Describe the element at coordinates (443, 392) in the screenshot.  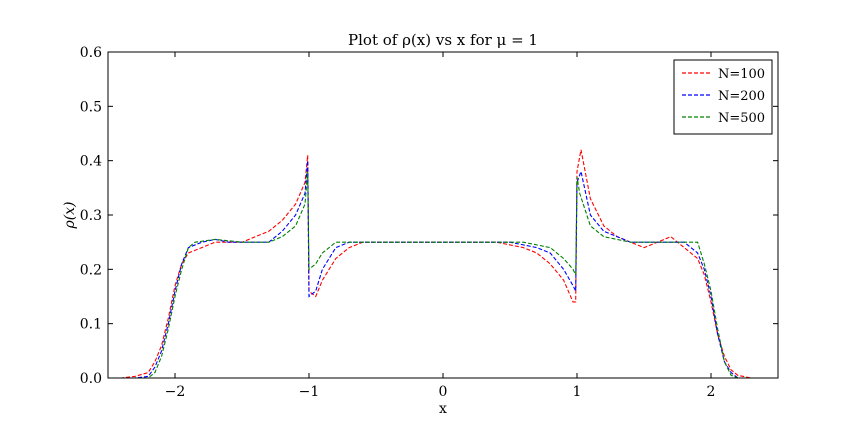
I see `x-tick-label: 0` at that location.